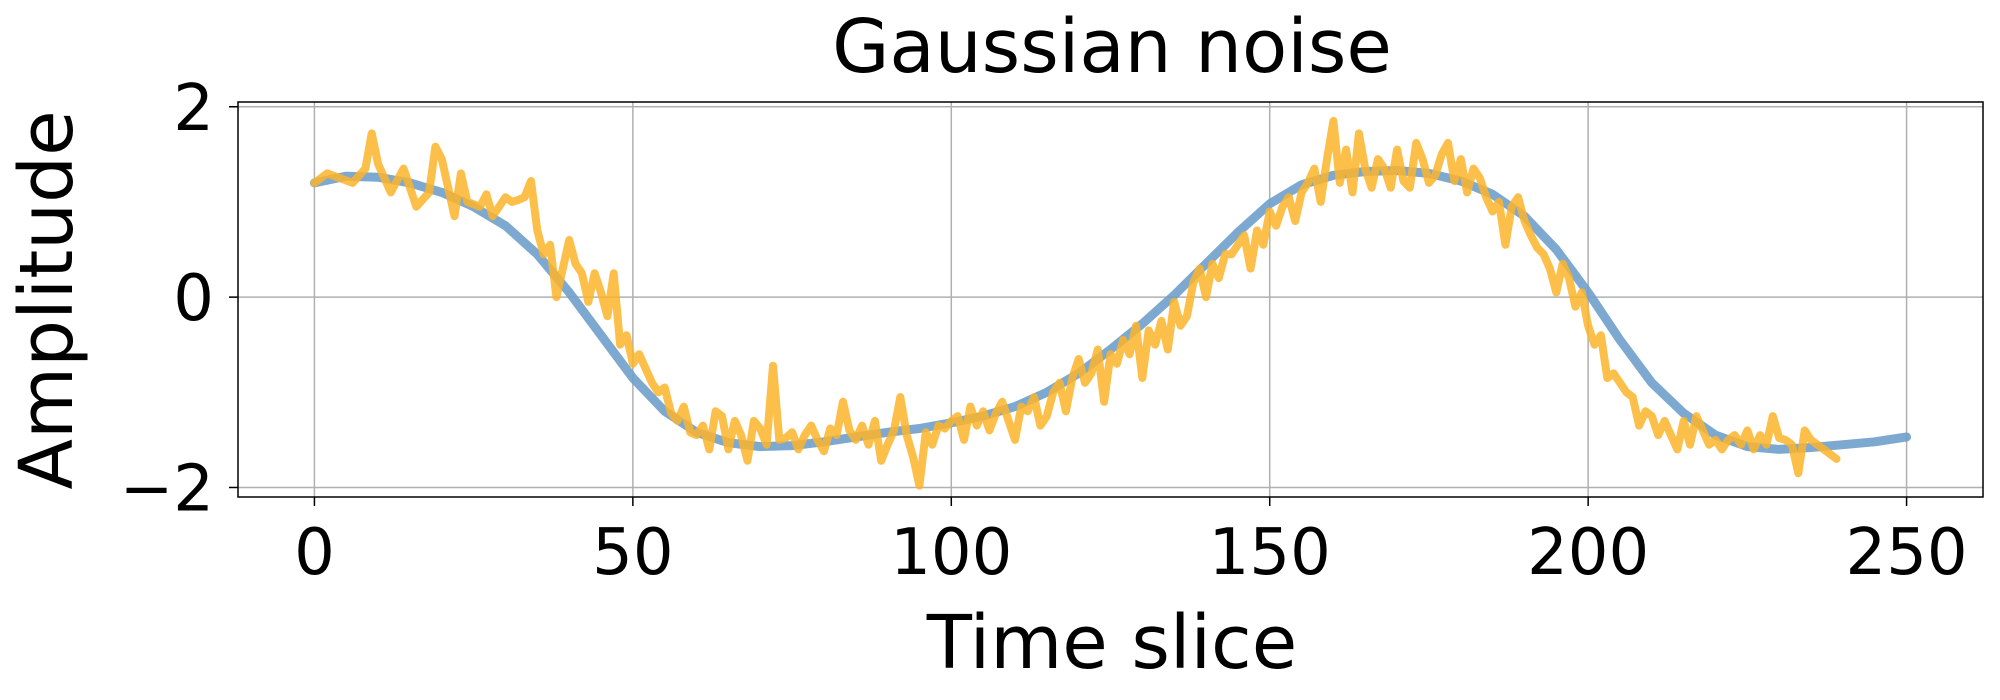 Image resolution: width=2000 pixels, height=700 pixels. Describe the element at coordinates (632, 553) in the screenshot. I see `x-tick-label: 50` at that location.